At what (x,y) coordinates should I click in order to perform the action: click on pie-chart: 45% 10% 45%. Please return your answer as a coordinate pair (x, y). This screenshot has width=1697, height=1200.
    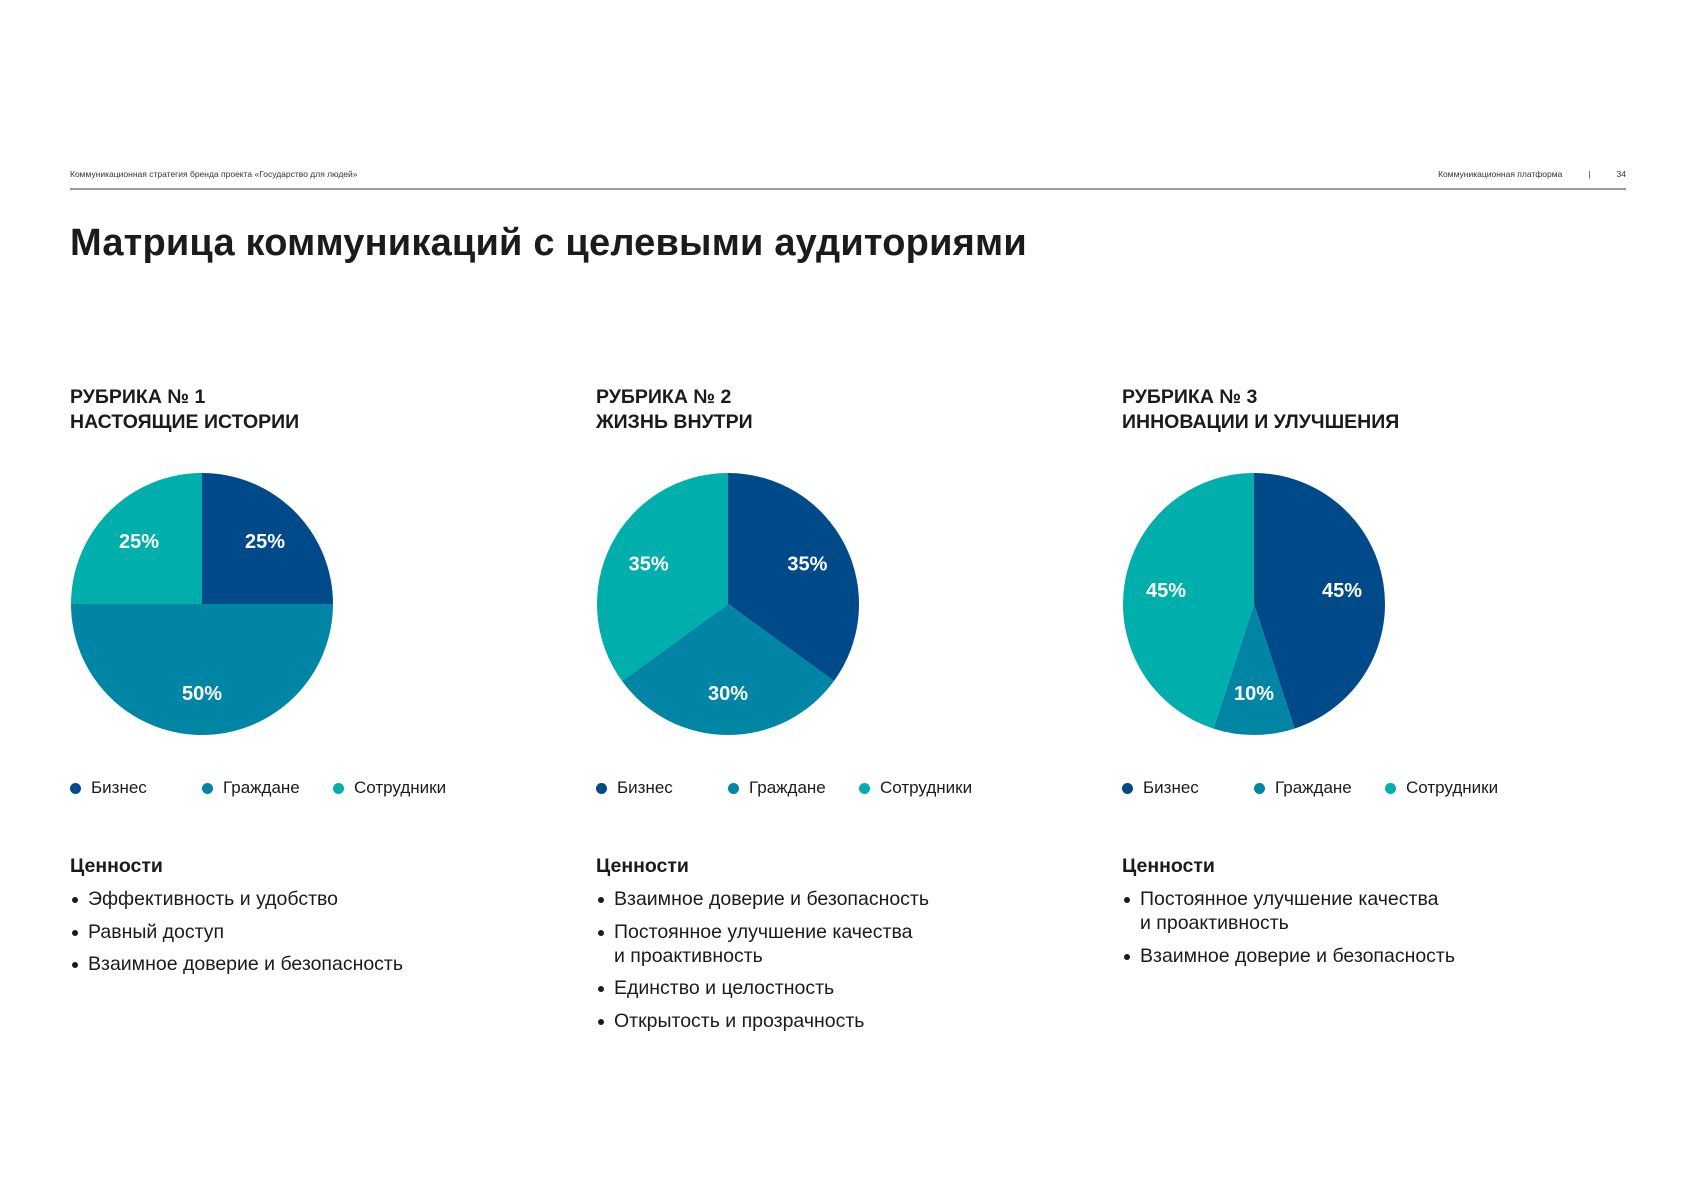
    Looking at the image, I should click on (1254, 604).